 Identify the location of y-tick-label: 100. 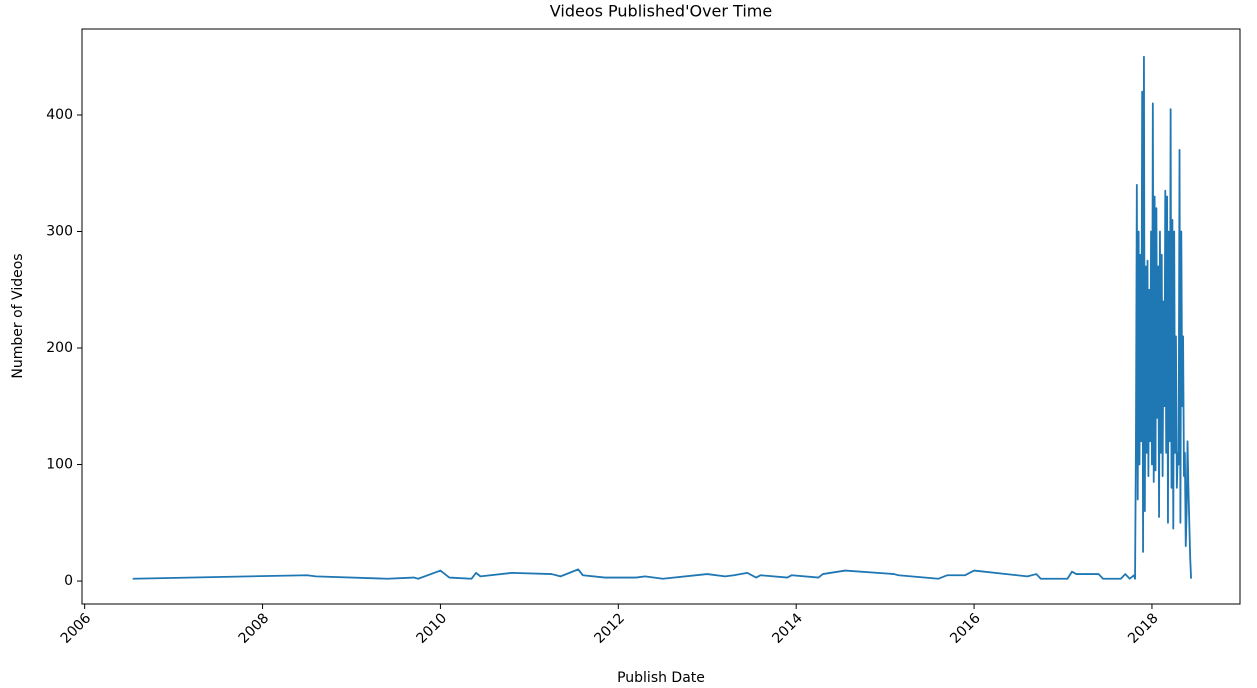
(59, 465).